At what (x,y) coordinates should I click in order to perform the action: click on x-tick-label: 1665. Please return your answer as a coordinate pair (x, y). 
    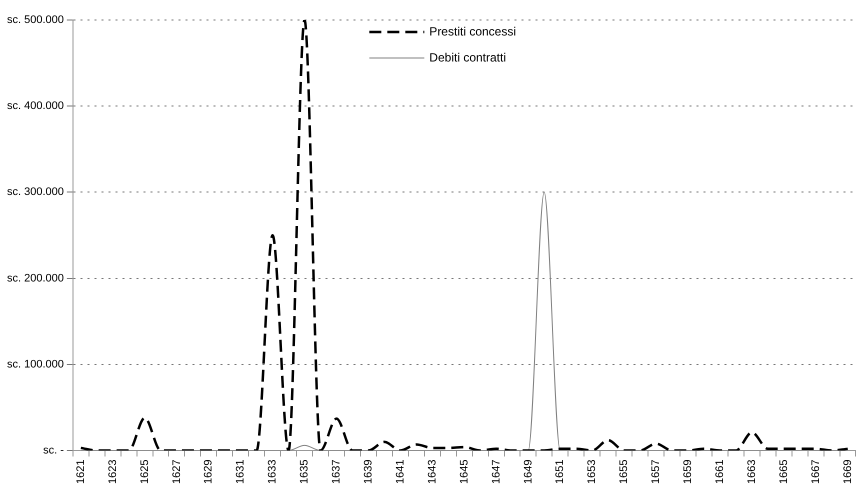
    Looking at the image, I should click on (784, 472).